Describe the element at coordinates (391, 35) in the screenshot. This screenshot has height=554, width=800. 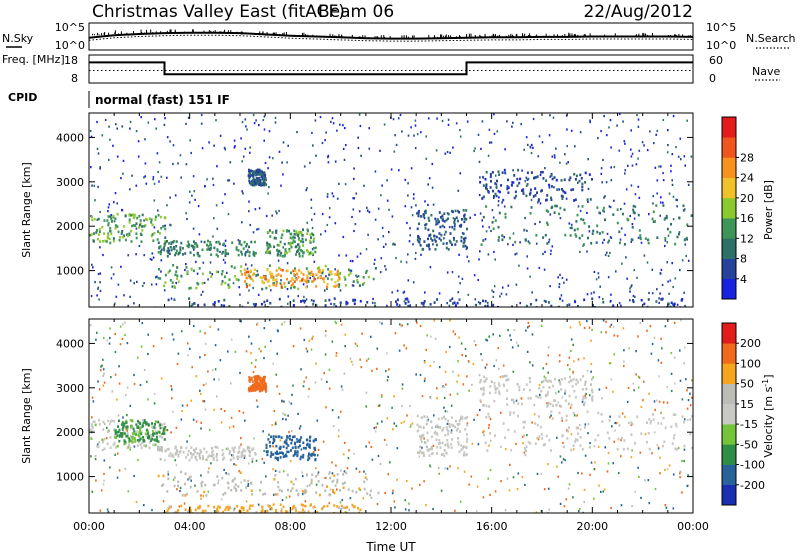
I see `noise-traces` at that location.